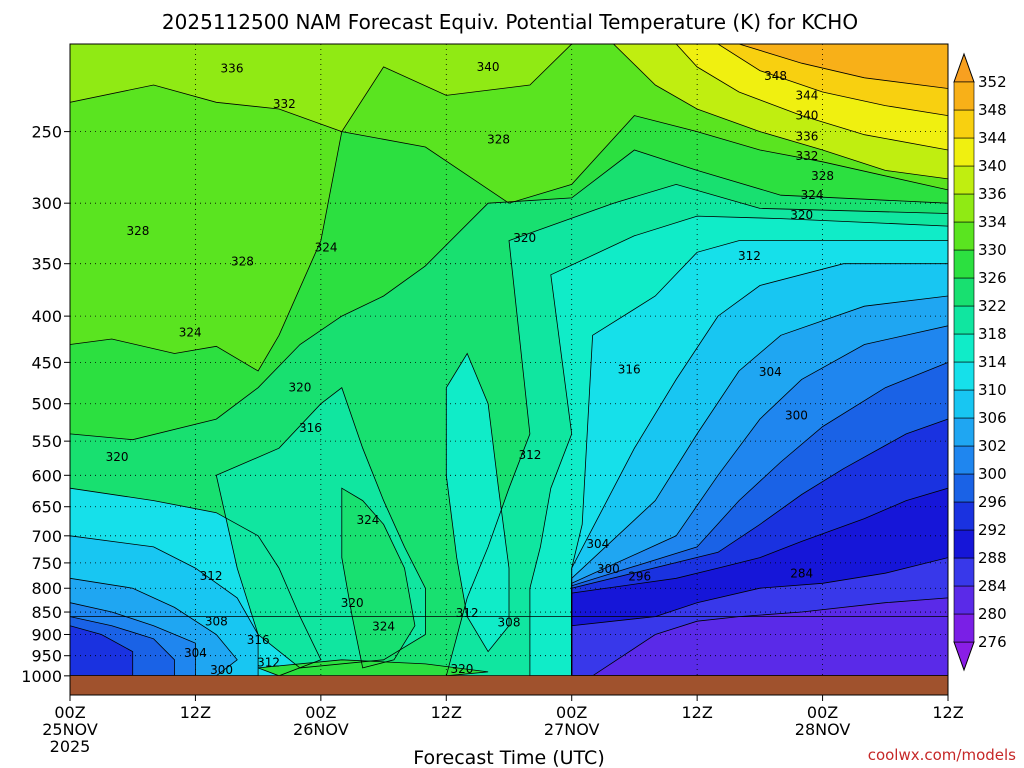 The image size is (1024, 768). I want to click on y-tick-label-700: 700, so click(46, 536).